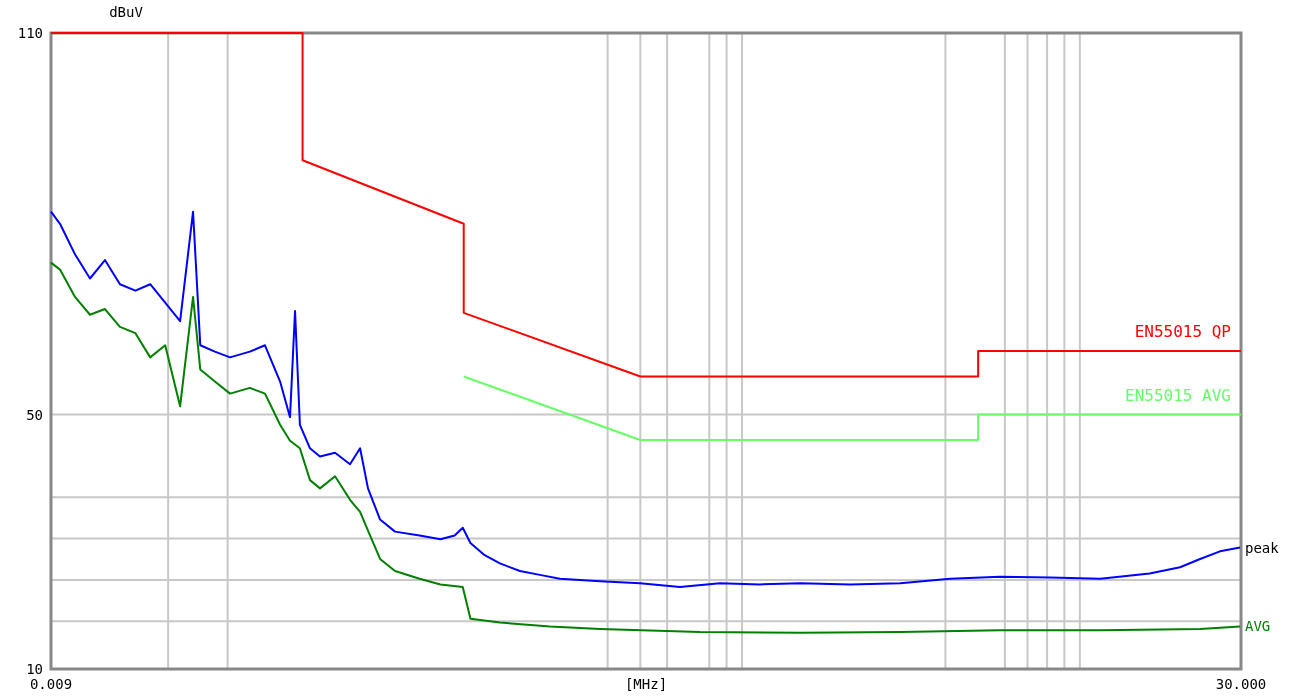 This screenshot has height=697, width=1295. Describe the element at coordinates (34, 669) in the screenshot. I see `y-tick-label: 10` at that location.